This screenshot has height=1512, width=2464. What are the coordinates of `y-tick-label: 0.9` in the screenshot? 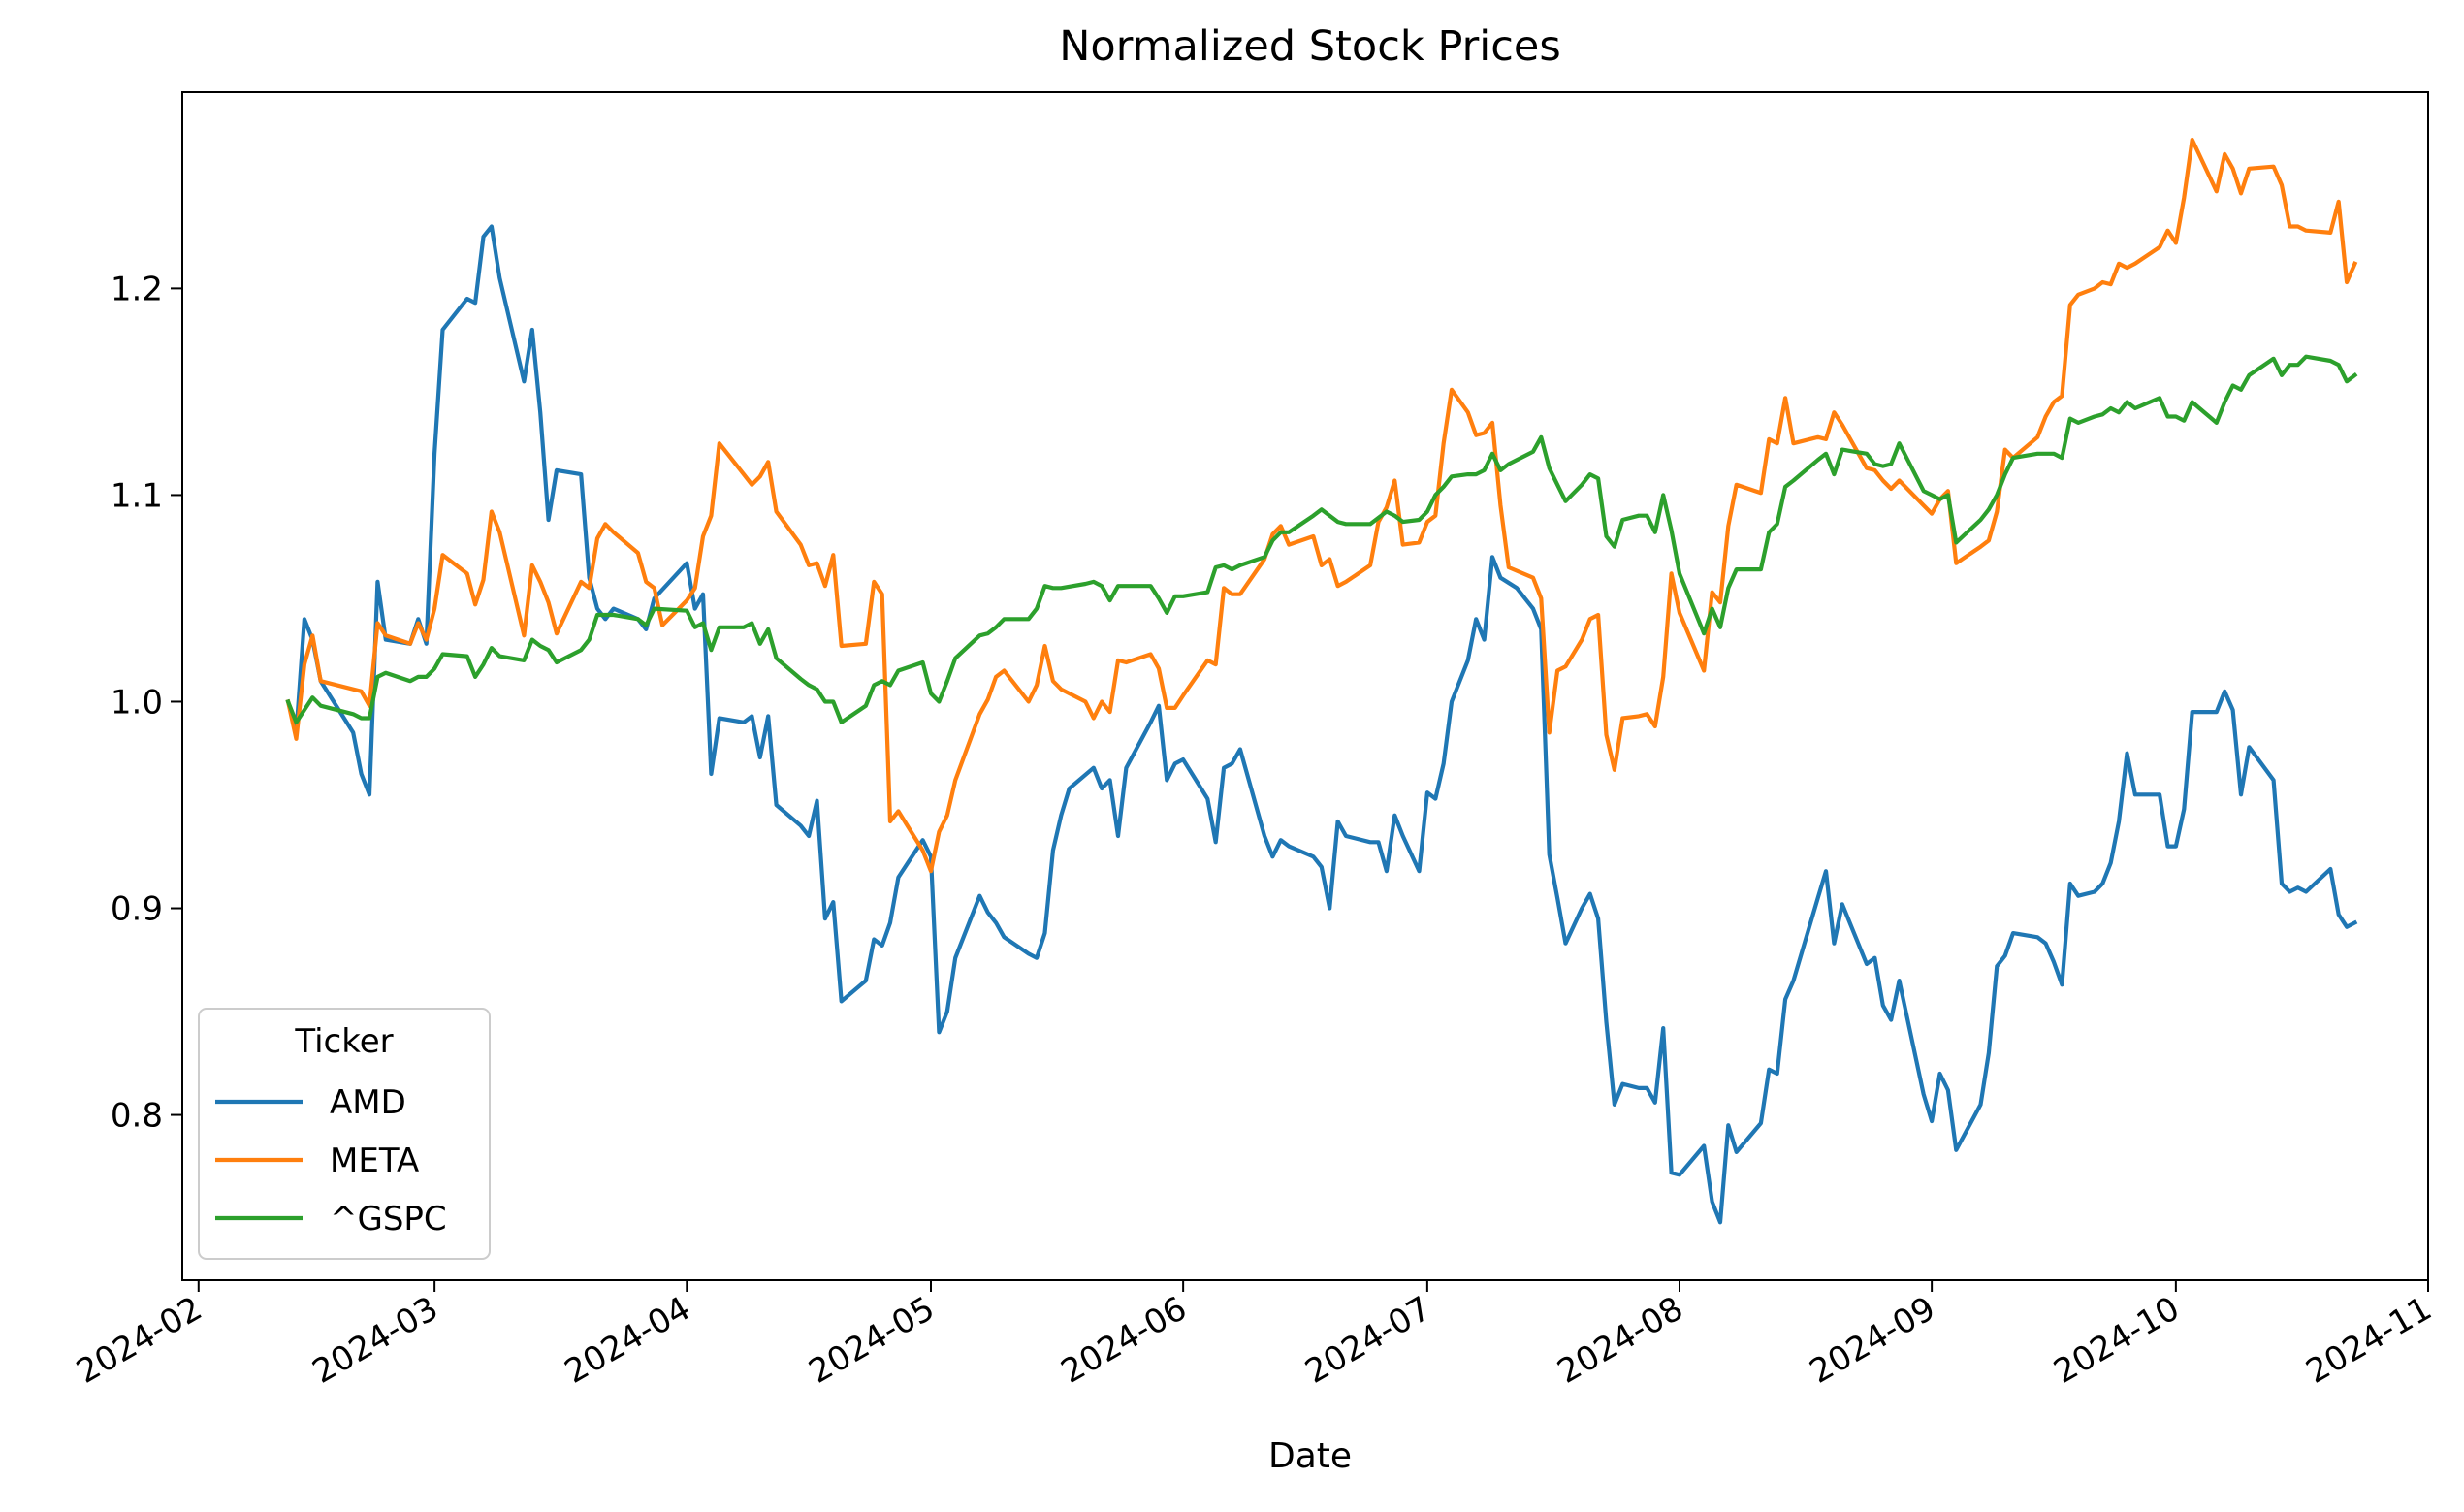 It's located at (137, 909).